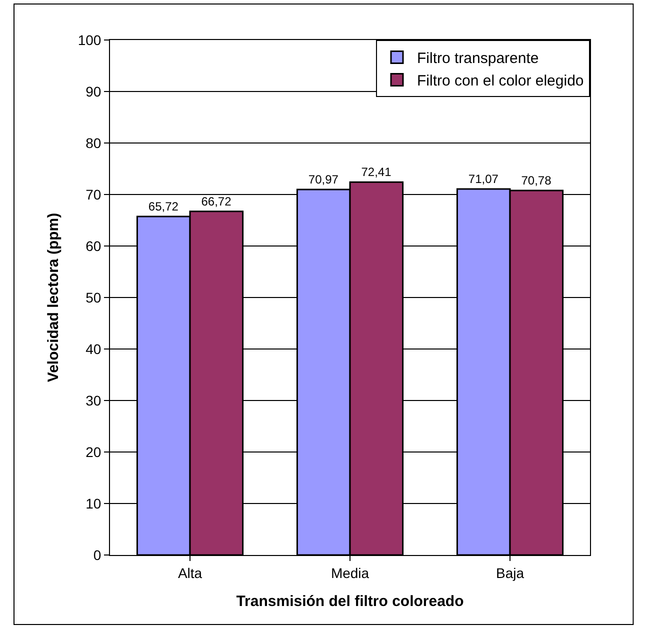 This screenshot has height=630, width=645. Describe the element at coordinates (536, 180) in the screenshot. I see `data-label: 70,78` at that location.